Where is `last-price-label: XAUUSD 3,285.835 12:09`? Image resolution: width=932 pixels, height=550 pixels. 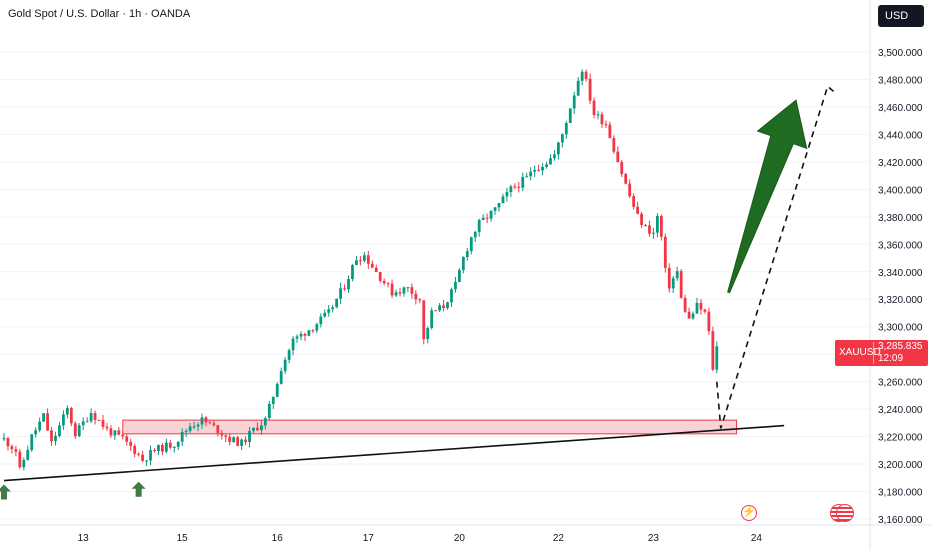
last-price-label: XAUUSD 3,285.835 12:09 is located at coordinates (881, 353).